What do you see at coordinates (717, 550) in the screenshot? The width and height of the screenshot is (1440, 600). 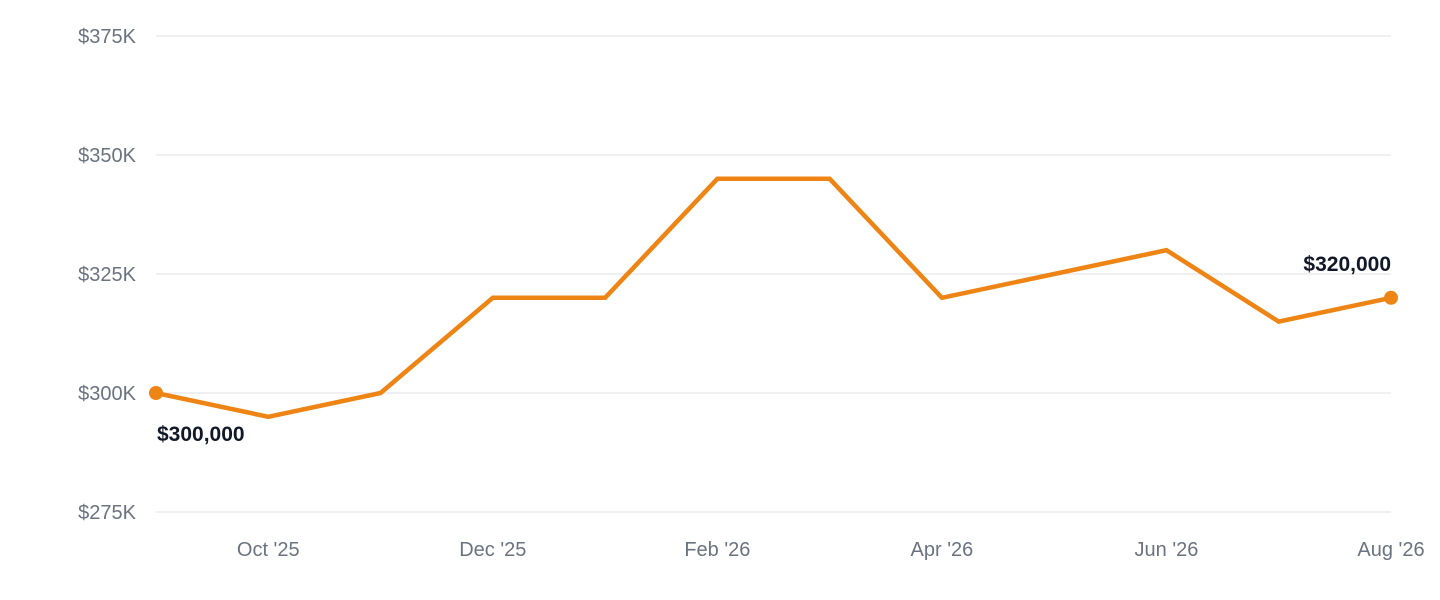 I see `x-tick-label: Feb '26` at bounding box center [717, 550].